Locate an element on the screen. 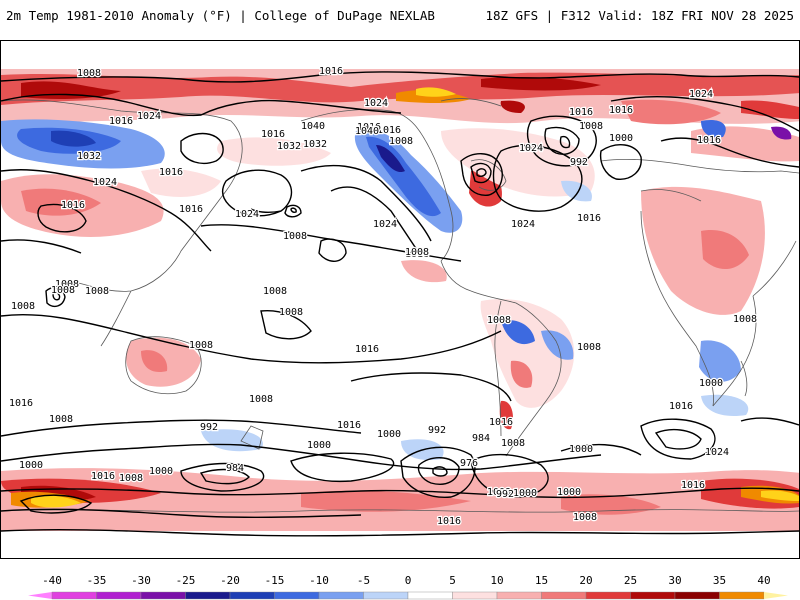  color-scale-tick-label: 30 is located at coordinates (674, 580).